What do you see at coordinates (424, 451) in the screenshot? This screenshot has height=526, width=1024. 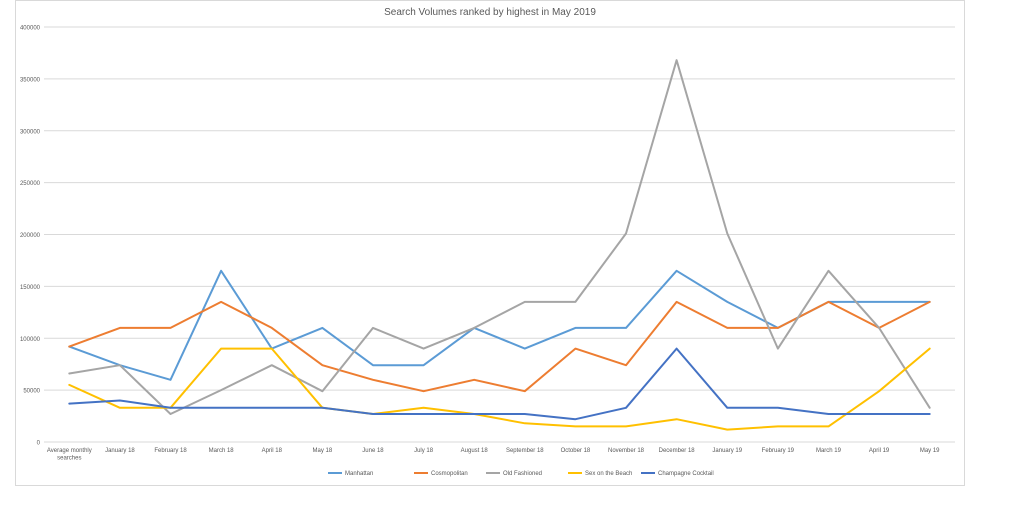 I see `x-tick-label: July 18` at bounding box center [424, 451].